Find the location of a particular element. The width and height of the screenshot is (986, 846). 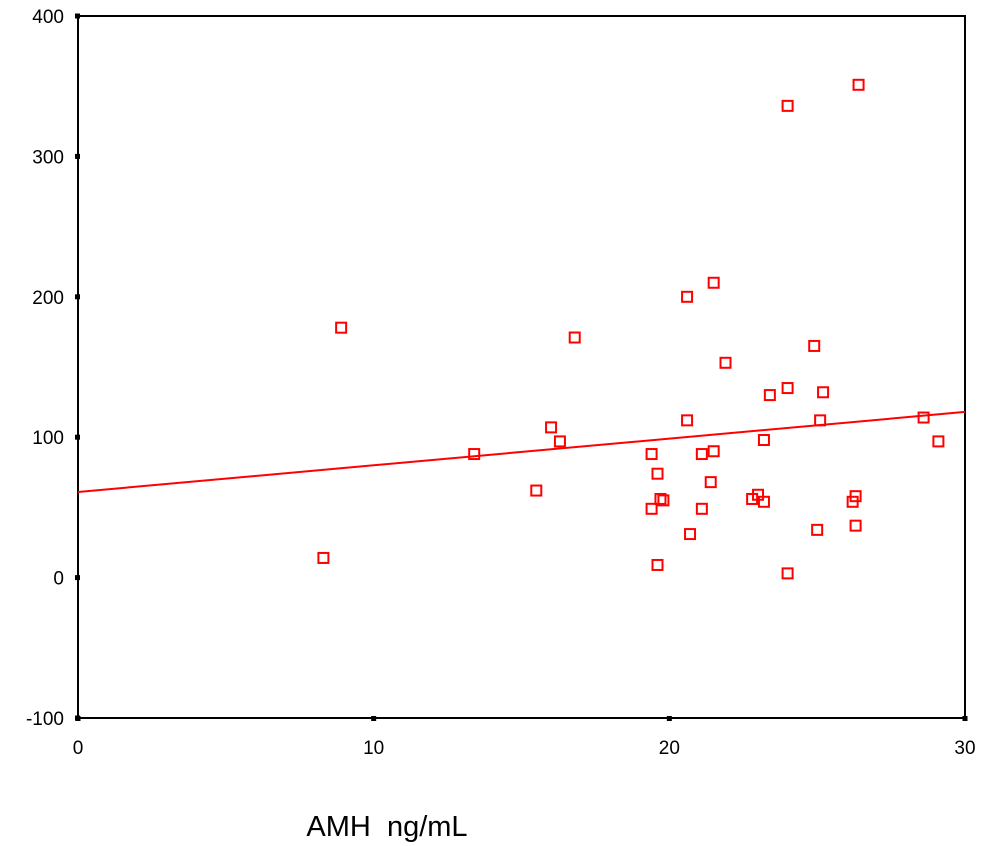

y-tick-label: 200 is located at coordinates (48, 298).